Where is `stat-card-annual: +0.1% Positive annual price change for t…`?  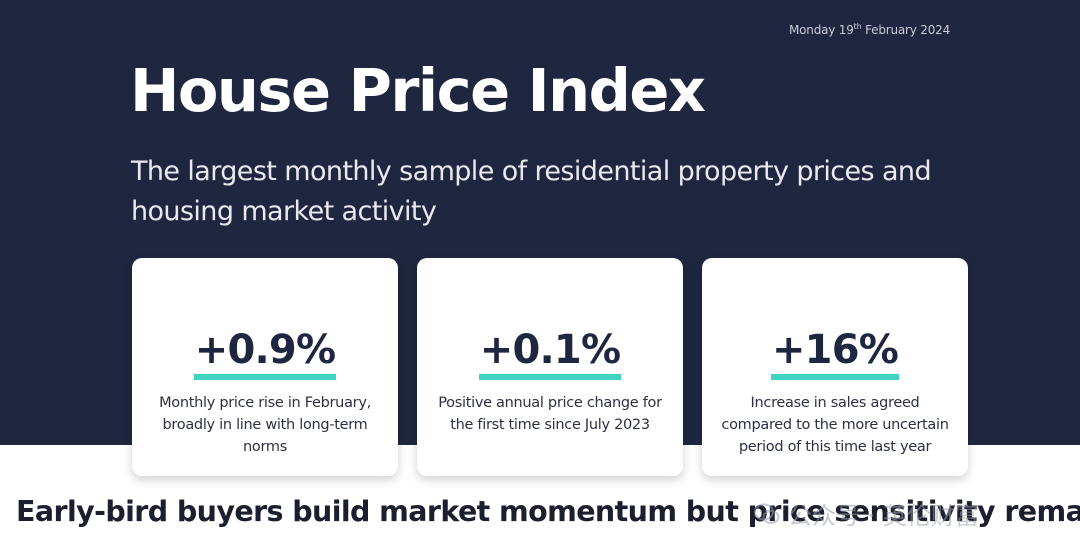
stat-card-annual: +0.1% Positive annual price change for t… is located at coordinates (550, 367).